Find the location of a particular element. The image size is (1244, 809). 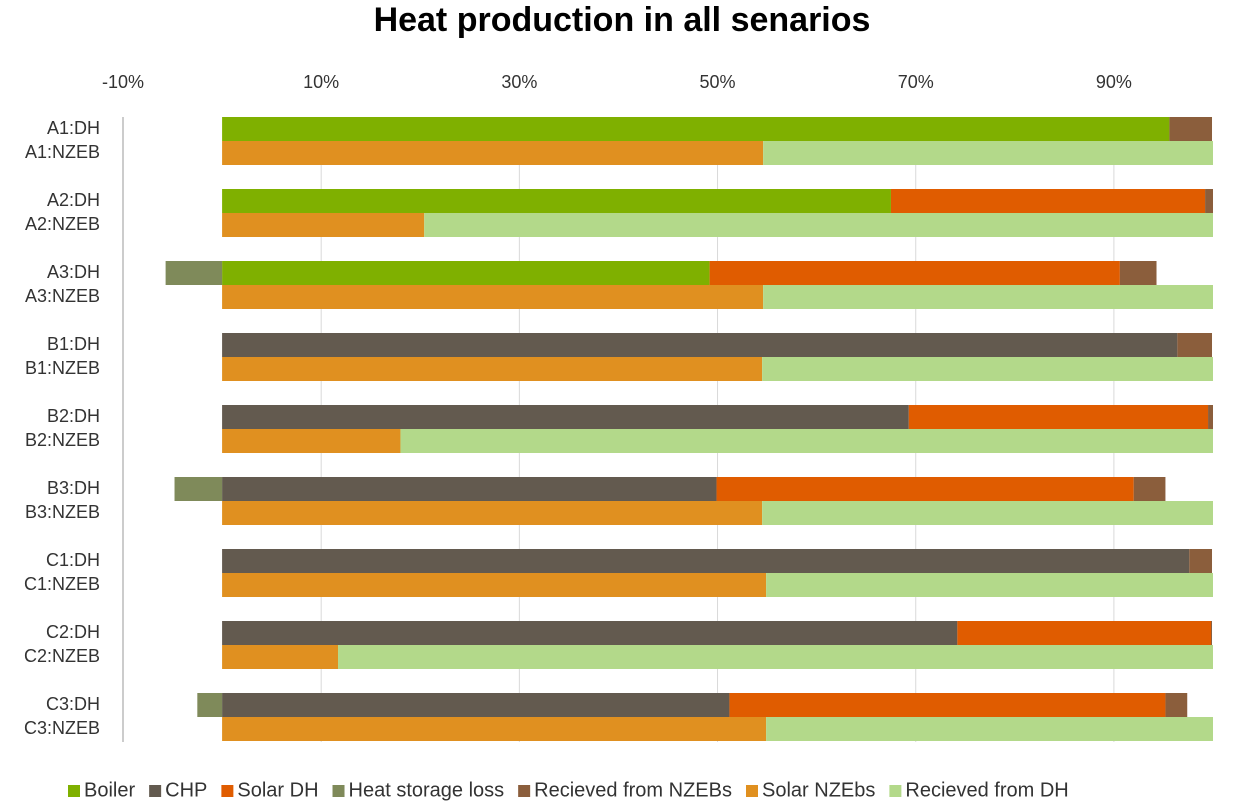

y-tick-label: A3:DH is located at coordinates (73, 272).